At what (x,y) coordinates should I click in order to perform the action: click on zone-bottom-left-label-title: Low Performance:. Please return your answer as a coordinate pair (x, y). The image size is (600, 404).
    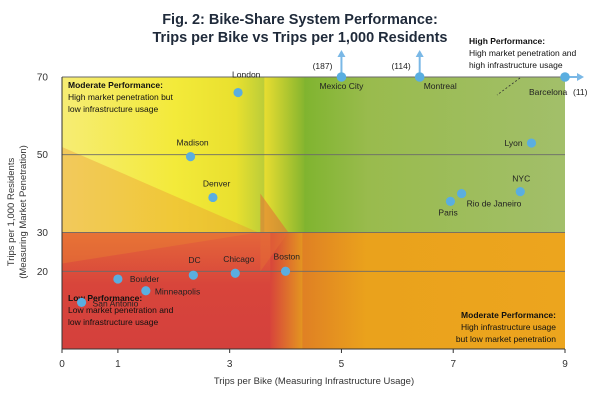
    Looking at the image, I should click on (105, 298).